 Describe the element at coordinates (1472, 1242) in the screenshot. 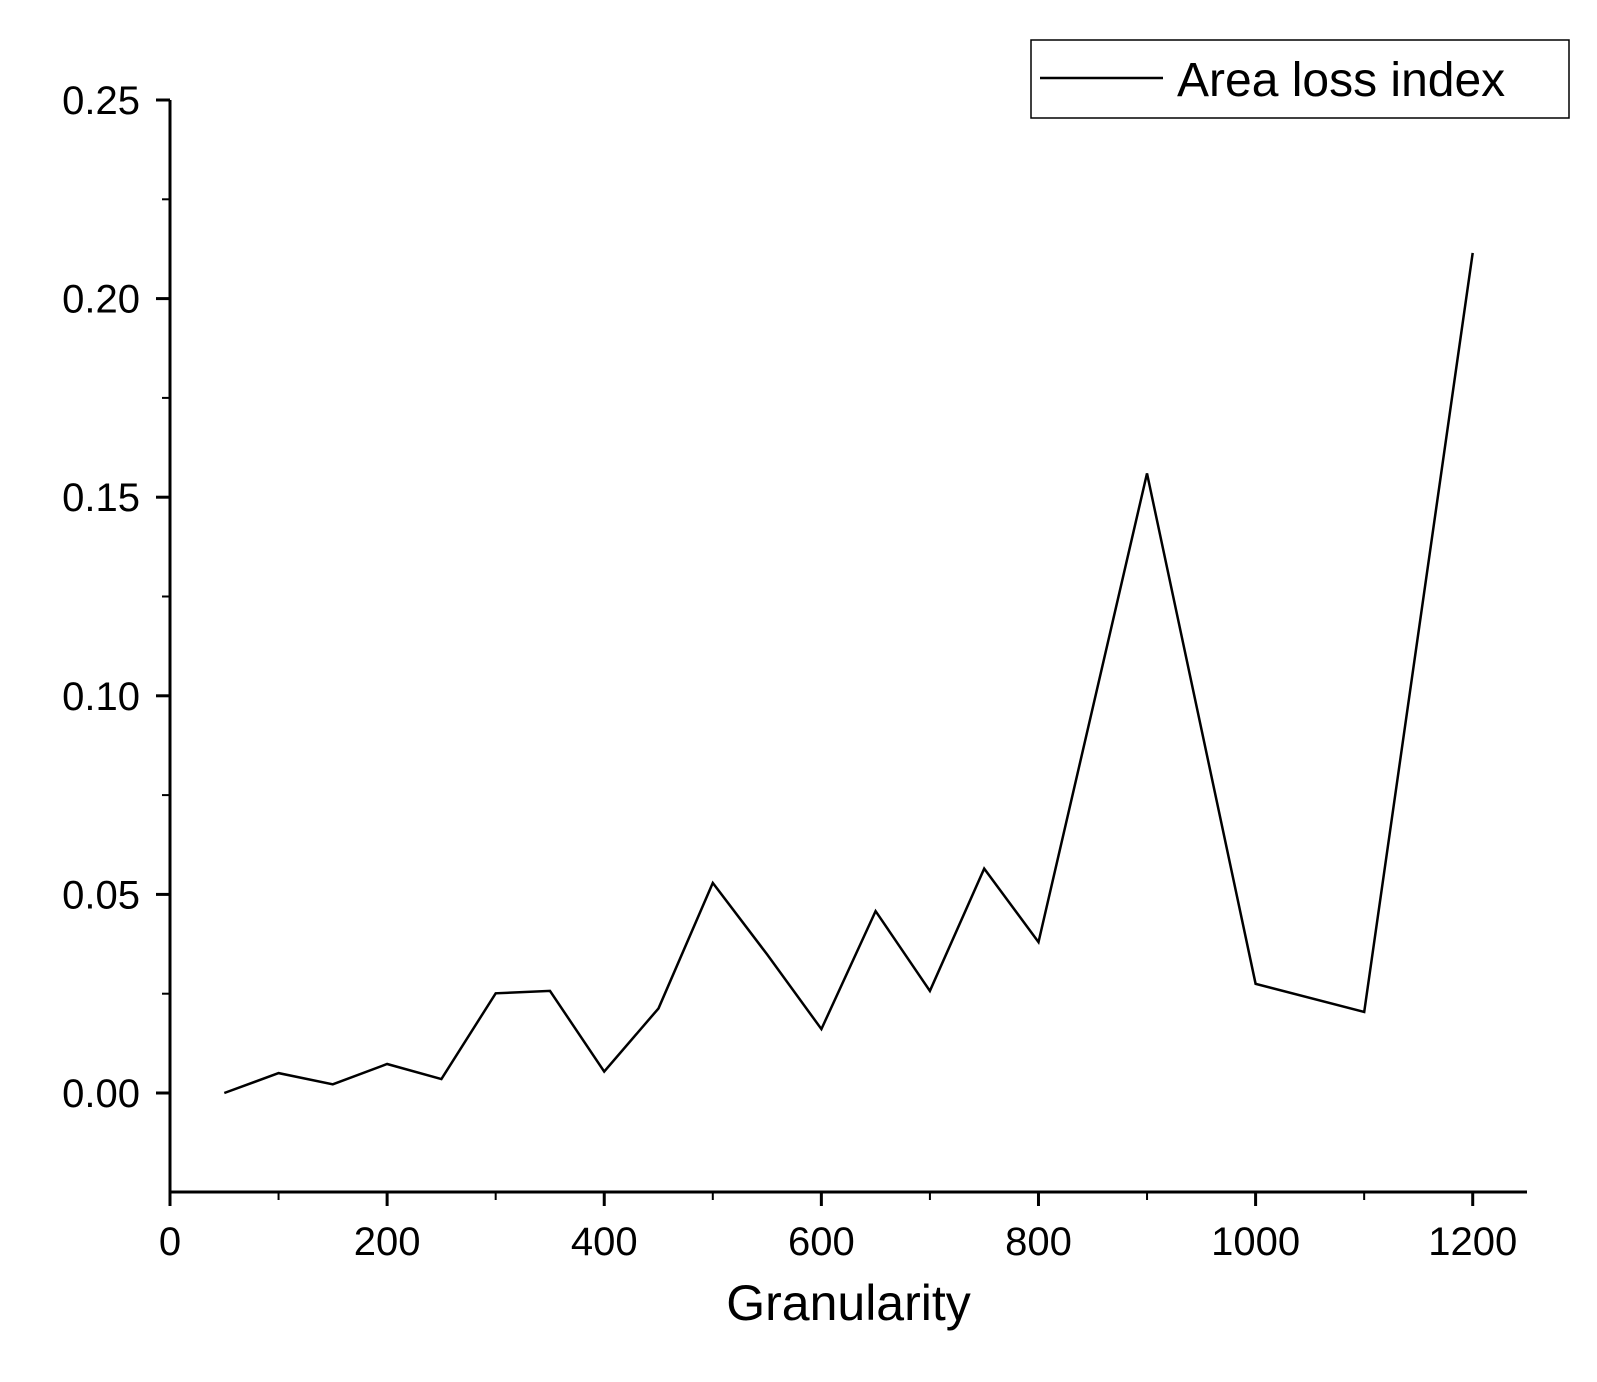

I see `x-tick-label: 1200` at that location.